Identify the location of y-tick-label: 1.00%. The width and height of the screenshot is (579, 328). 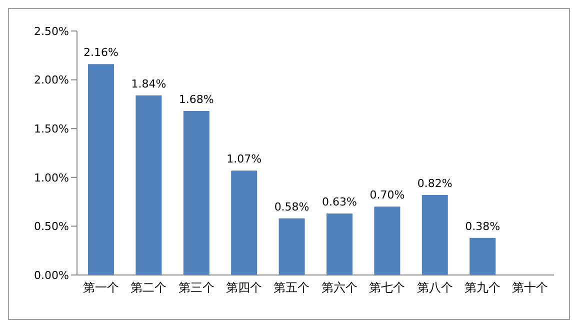
(51, 177).